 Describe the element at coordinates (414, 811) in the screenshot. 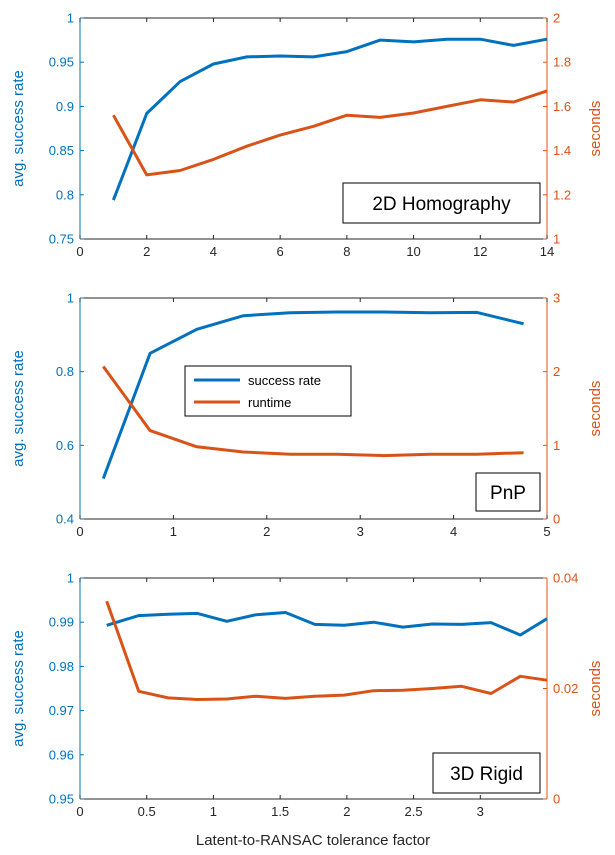

I see `x-tick-label: 2.5` at that location.